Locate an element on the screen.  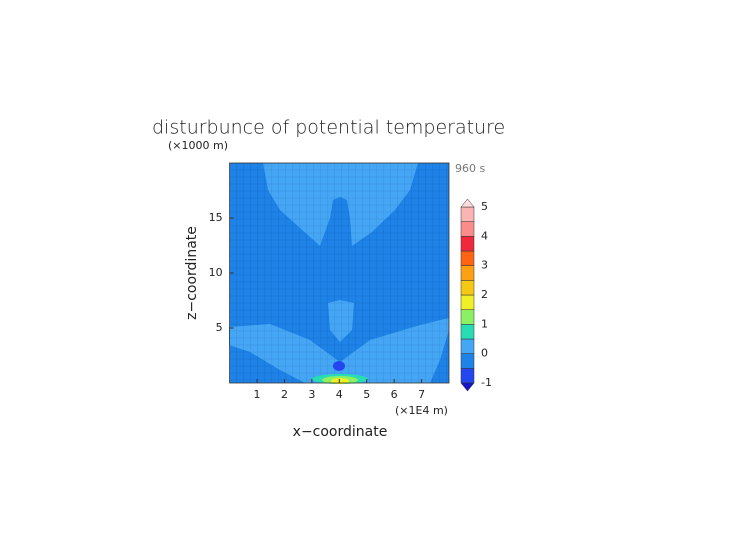
y-tick-label: 5 is located at coordinates (219, 327).